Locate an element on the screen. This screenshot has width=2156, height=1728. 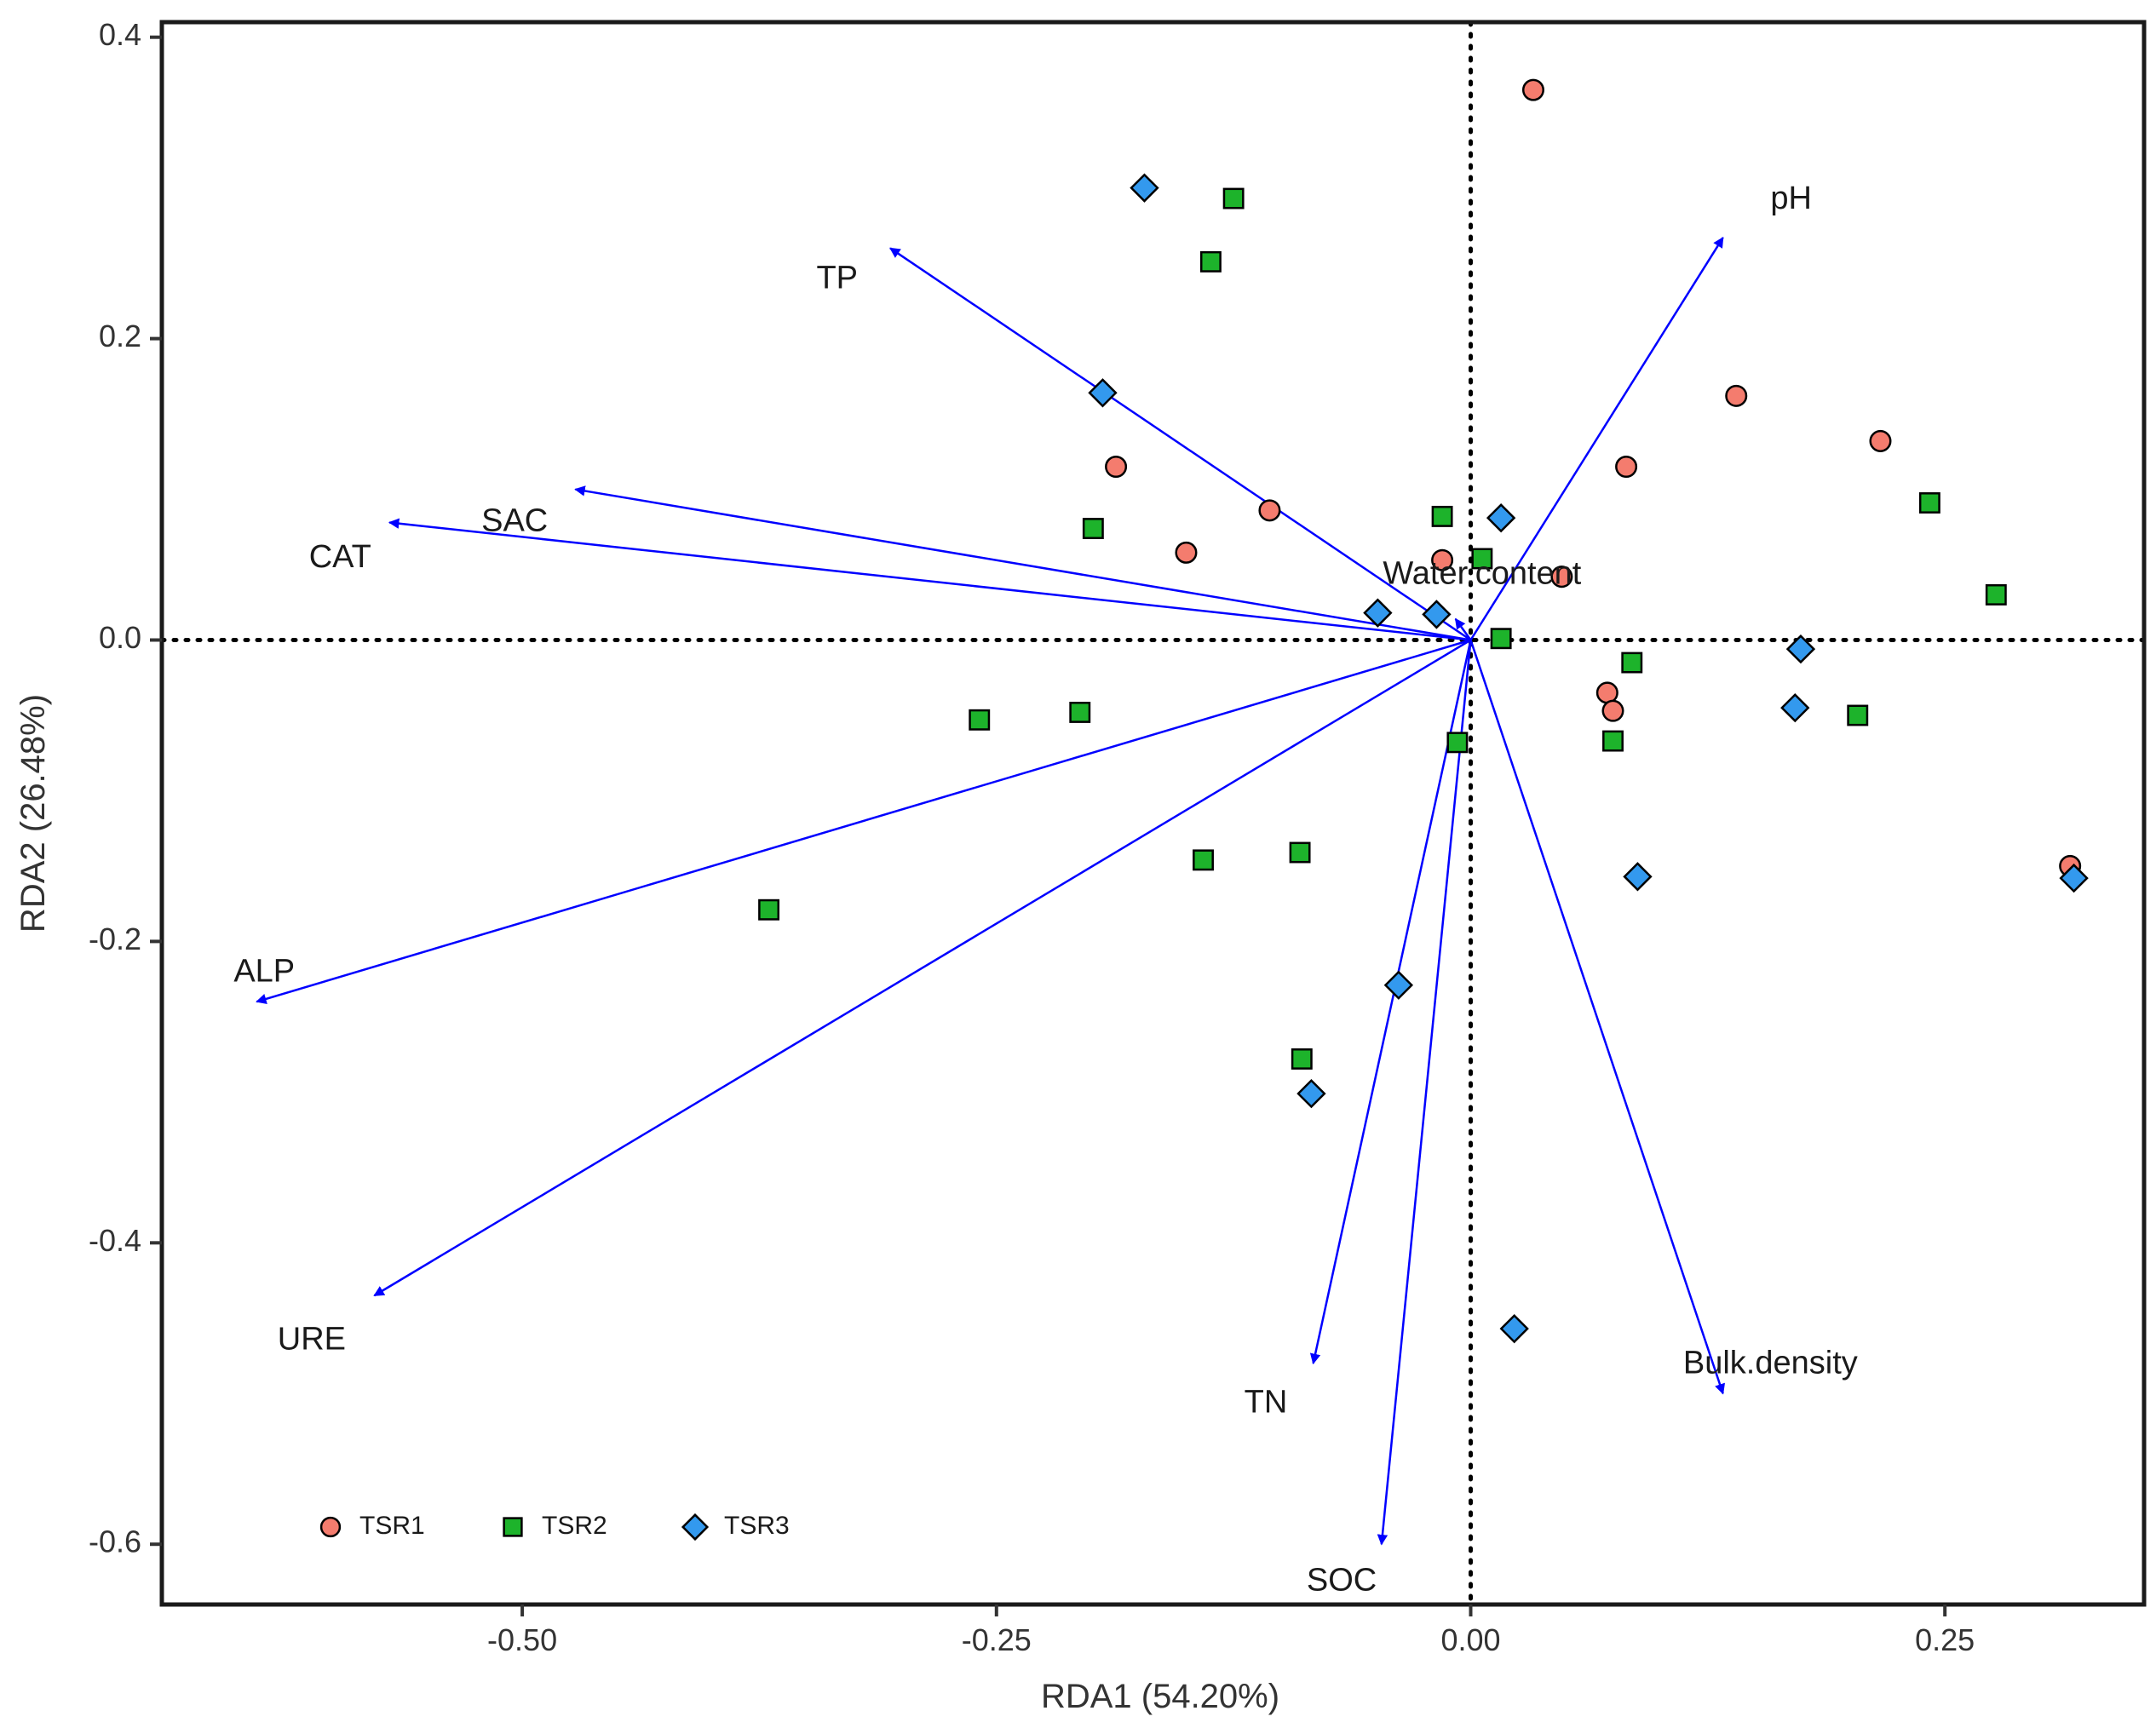
arrow-label-tn: TN is located at coordinates (1266, 1403).